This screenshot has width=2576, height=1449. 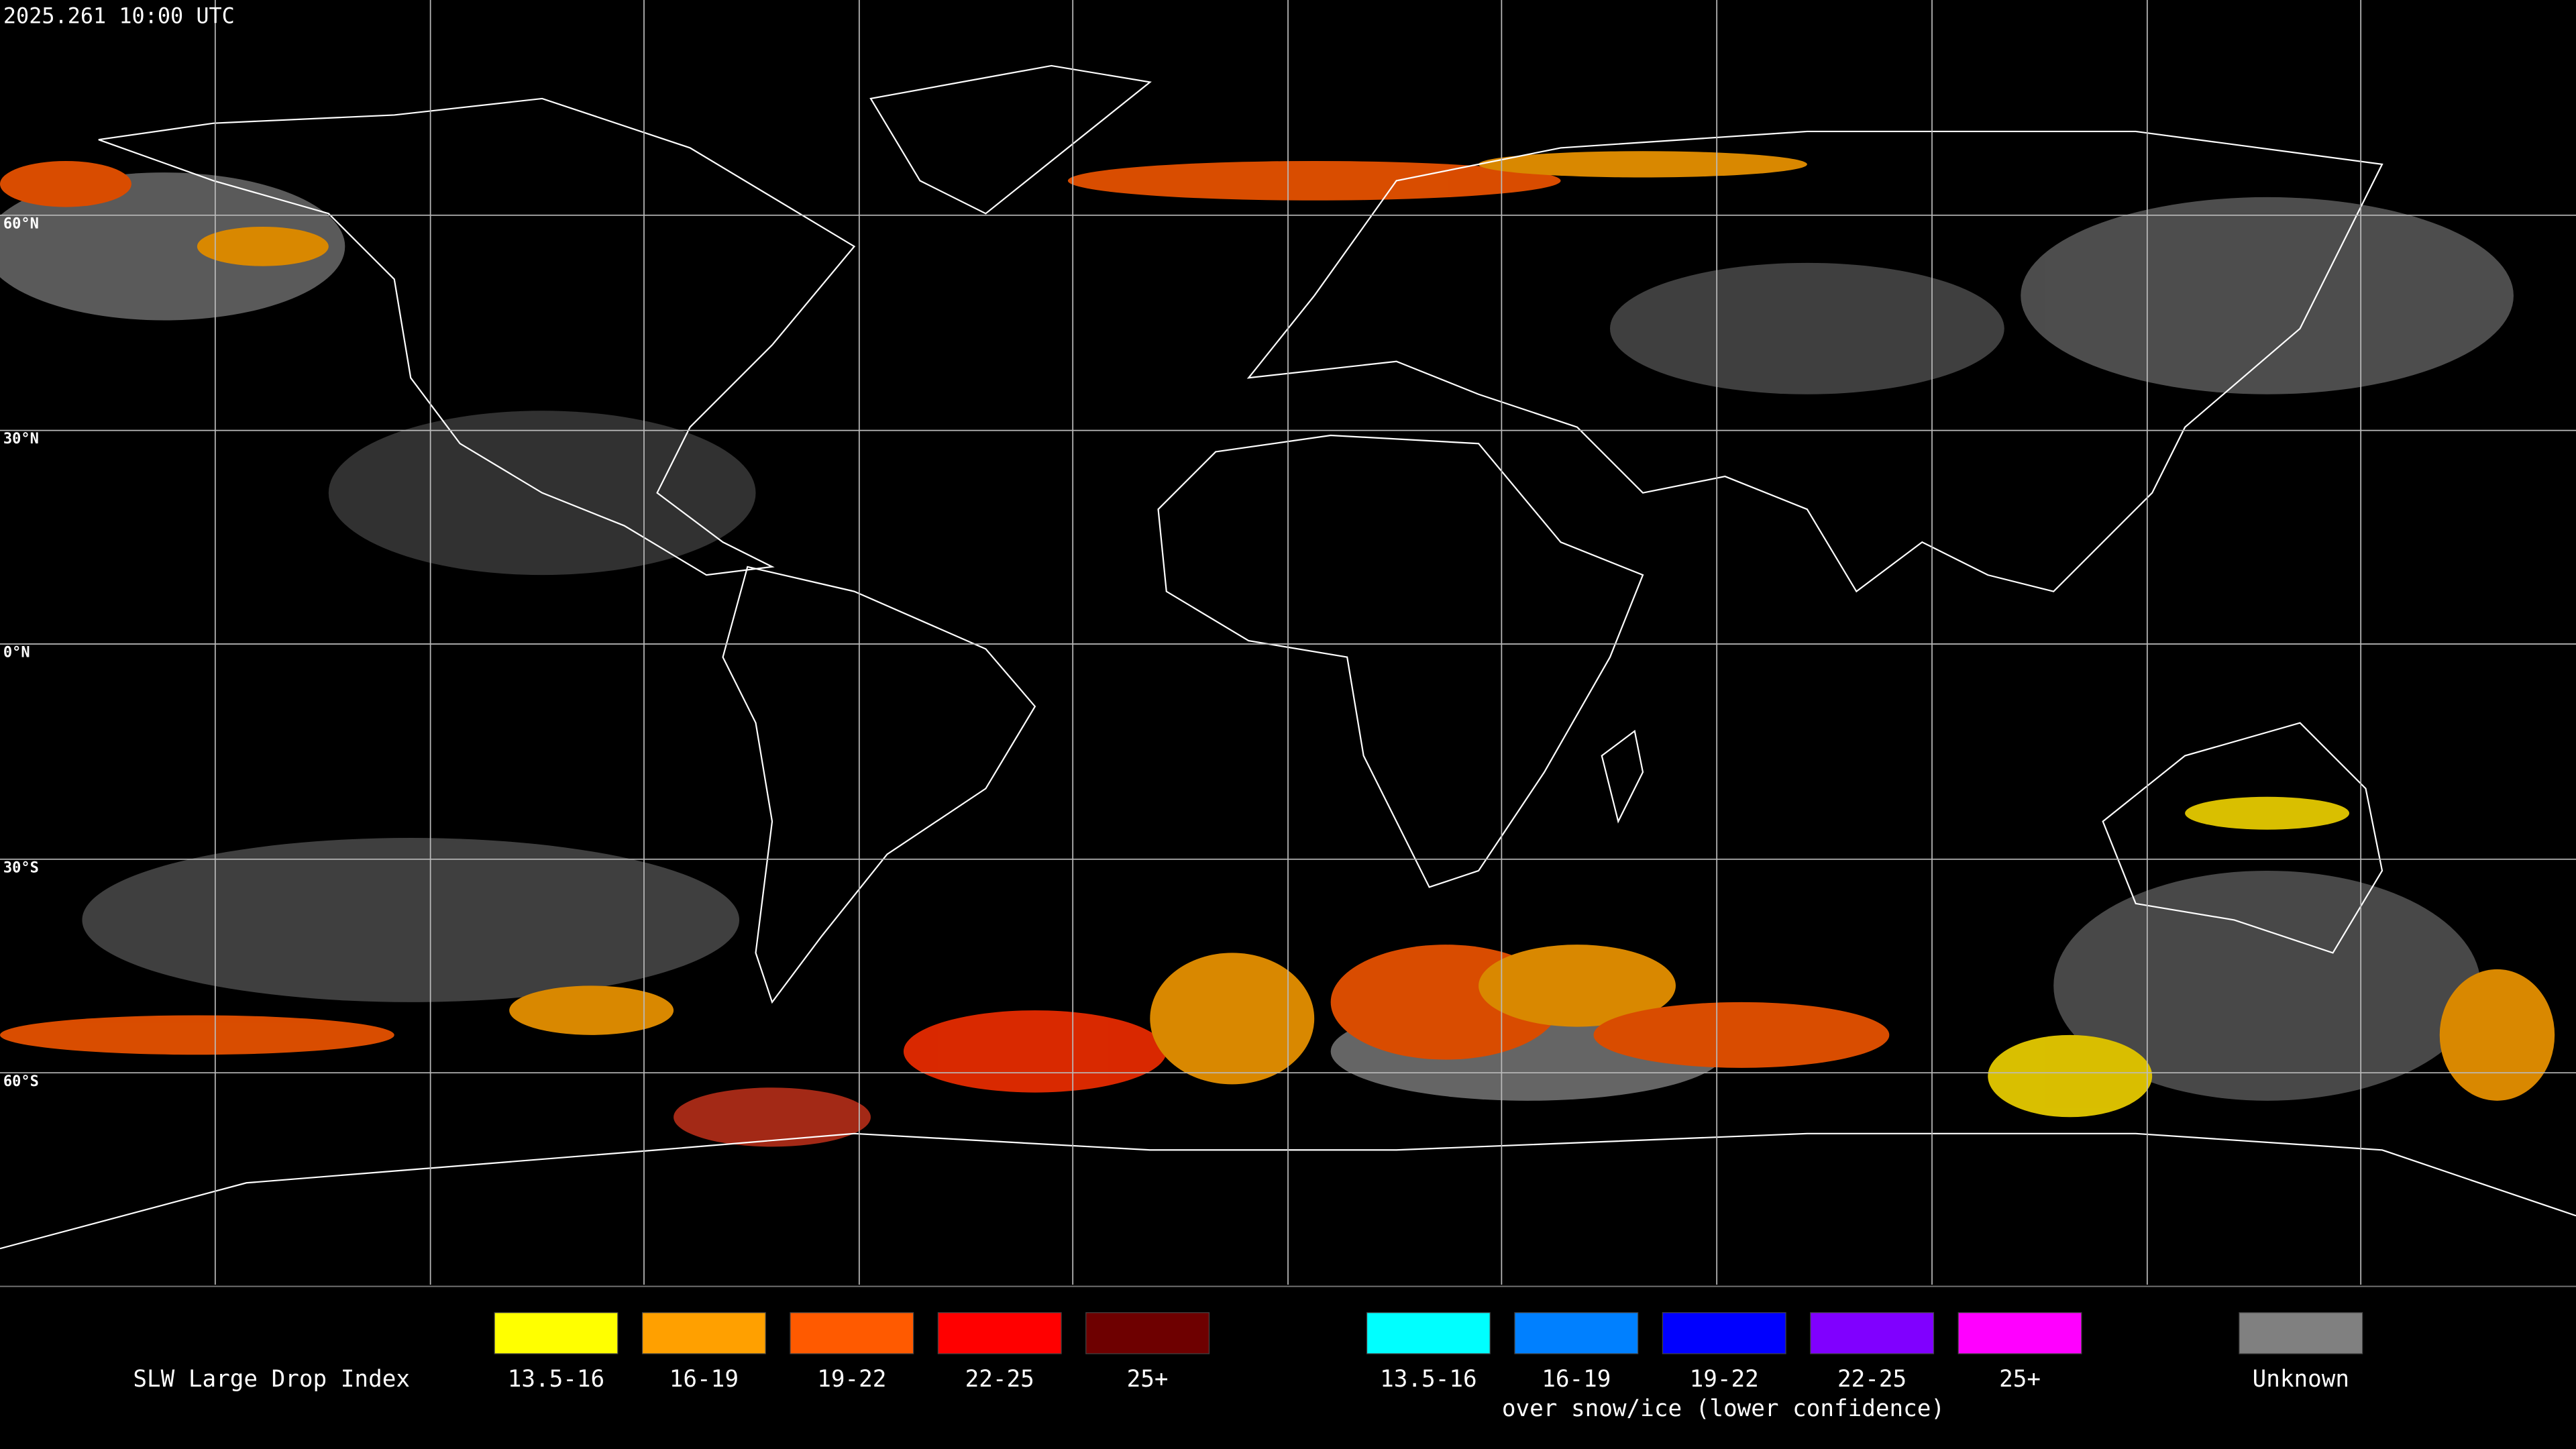 I want to click on timestamp: 2025.261 10:00 UTC, so click(x=119, y=15).